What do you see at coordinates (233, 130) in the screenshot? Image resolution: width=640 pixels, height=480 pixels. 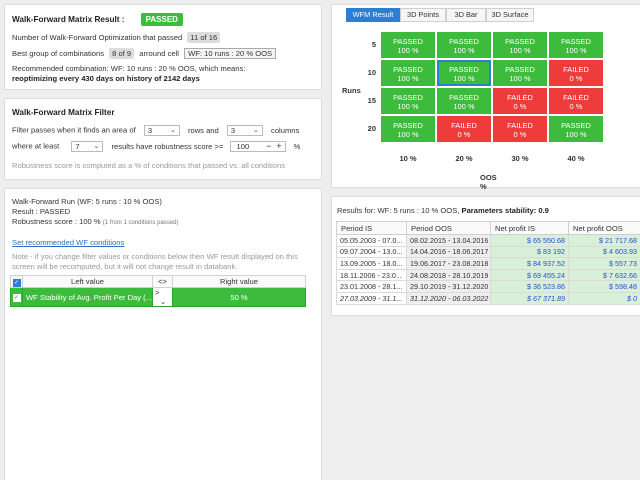 I see `columns-select-value: 3` at bounding box center [233, 130].